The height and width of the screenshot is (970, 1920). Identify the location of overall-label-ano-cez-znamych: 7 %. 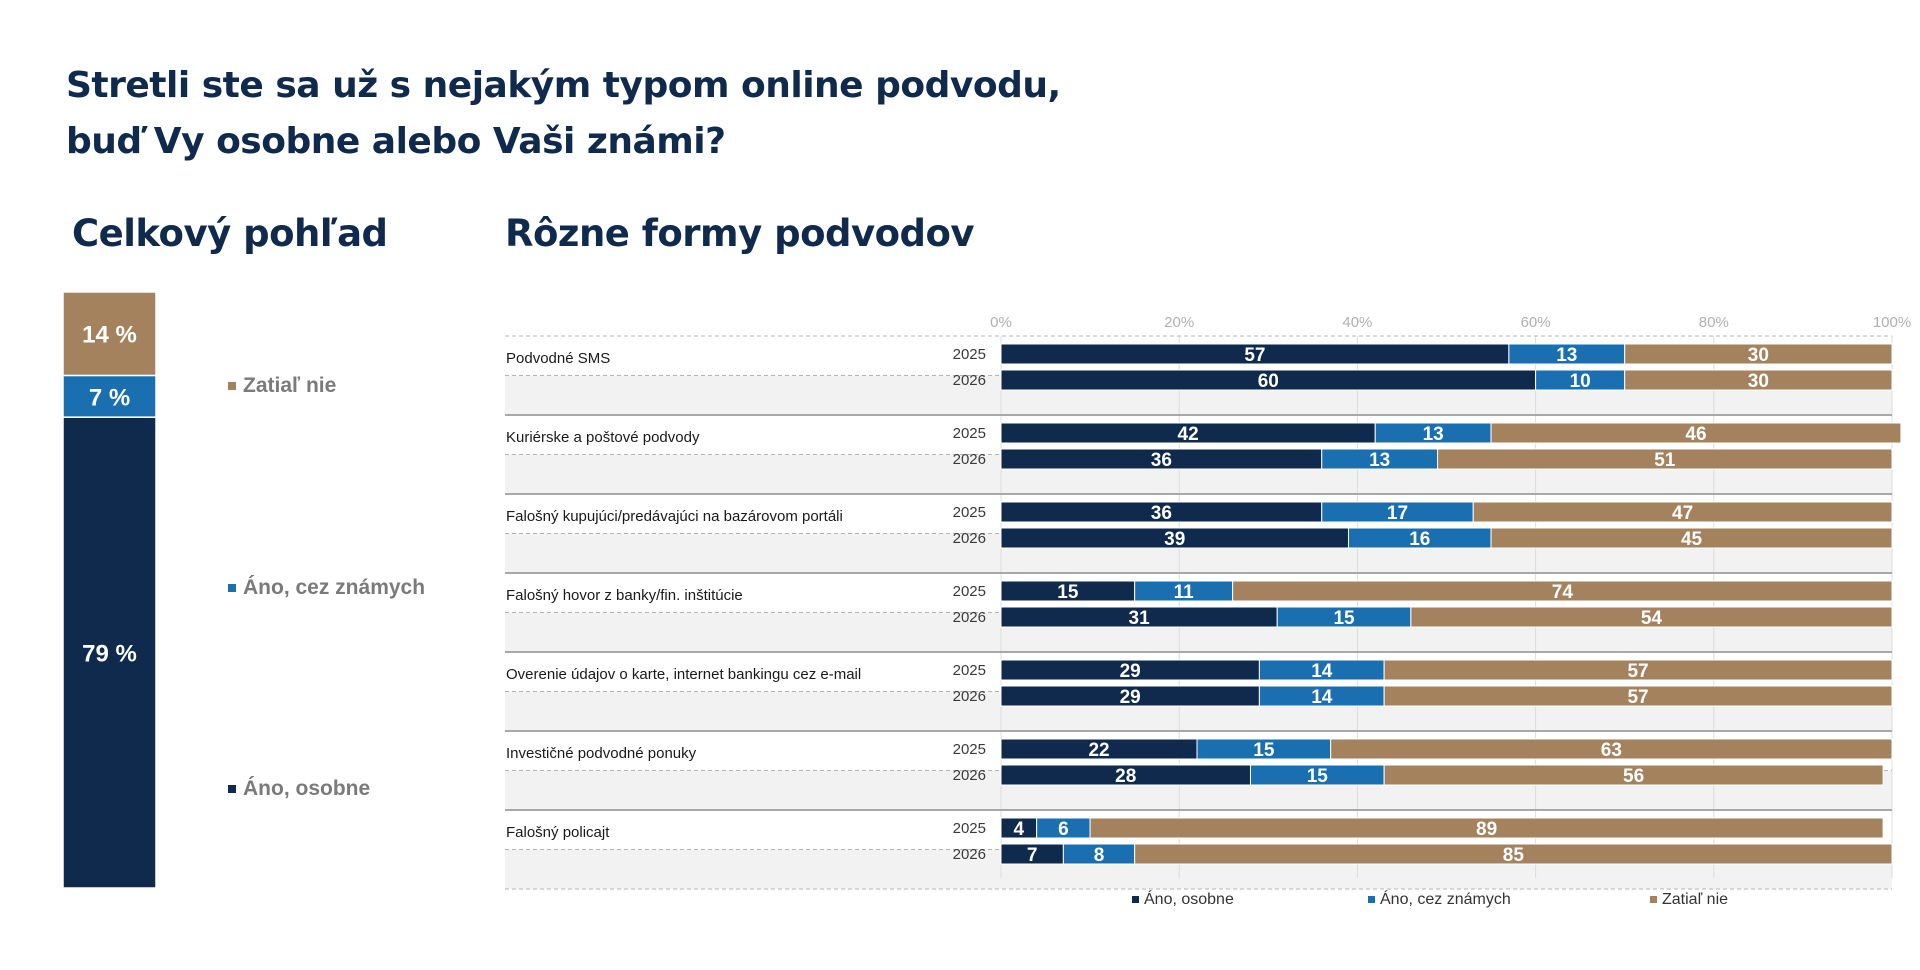
(109, 397).